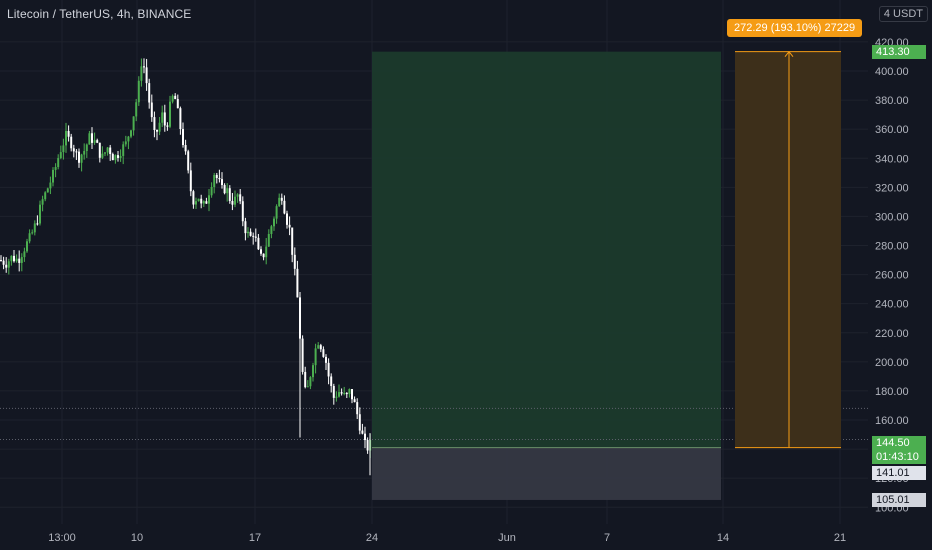 The image size is (932, 550). What do you see at coordinates (99, 14) in the screenshot?
I see `chart-title: Litecoin / TetherUS, 4h, BINANCE` at bounding box center [99, 14].